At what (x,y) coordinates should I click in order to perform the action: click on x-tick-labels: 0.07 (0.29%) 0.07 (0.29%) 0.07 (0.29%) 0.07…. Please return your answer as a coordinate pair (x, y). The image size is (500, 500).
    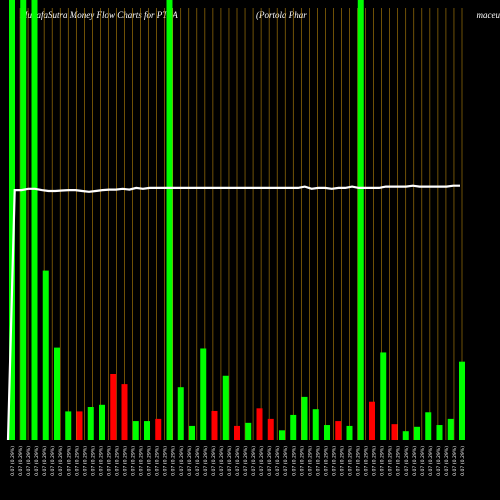
    Looking at the image, I should click on (238, 461).